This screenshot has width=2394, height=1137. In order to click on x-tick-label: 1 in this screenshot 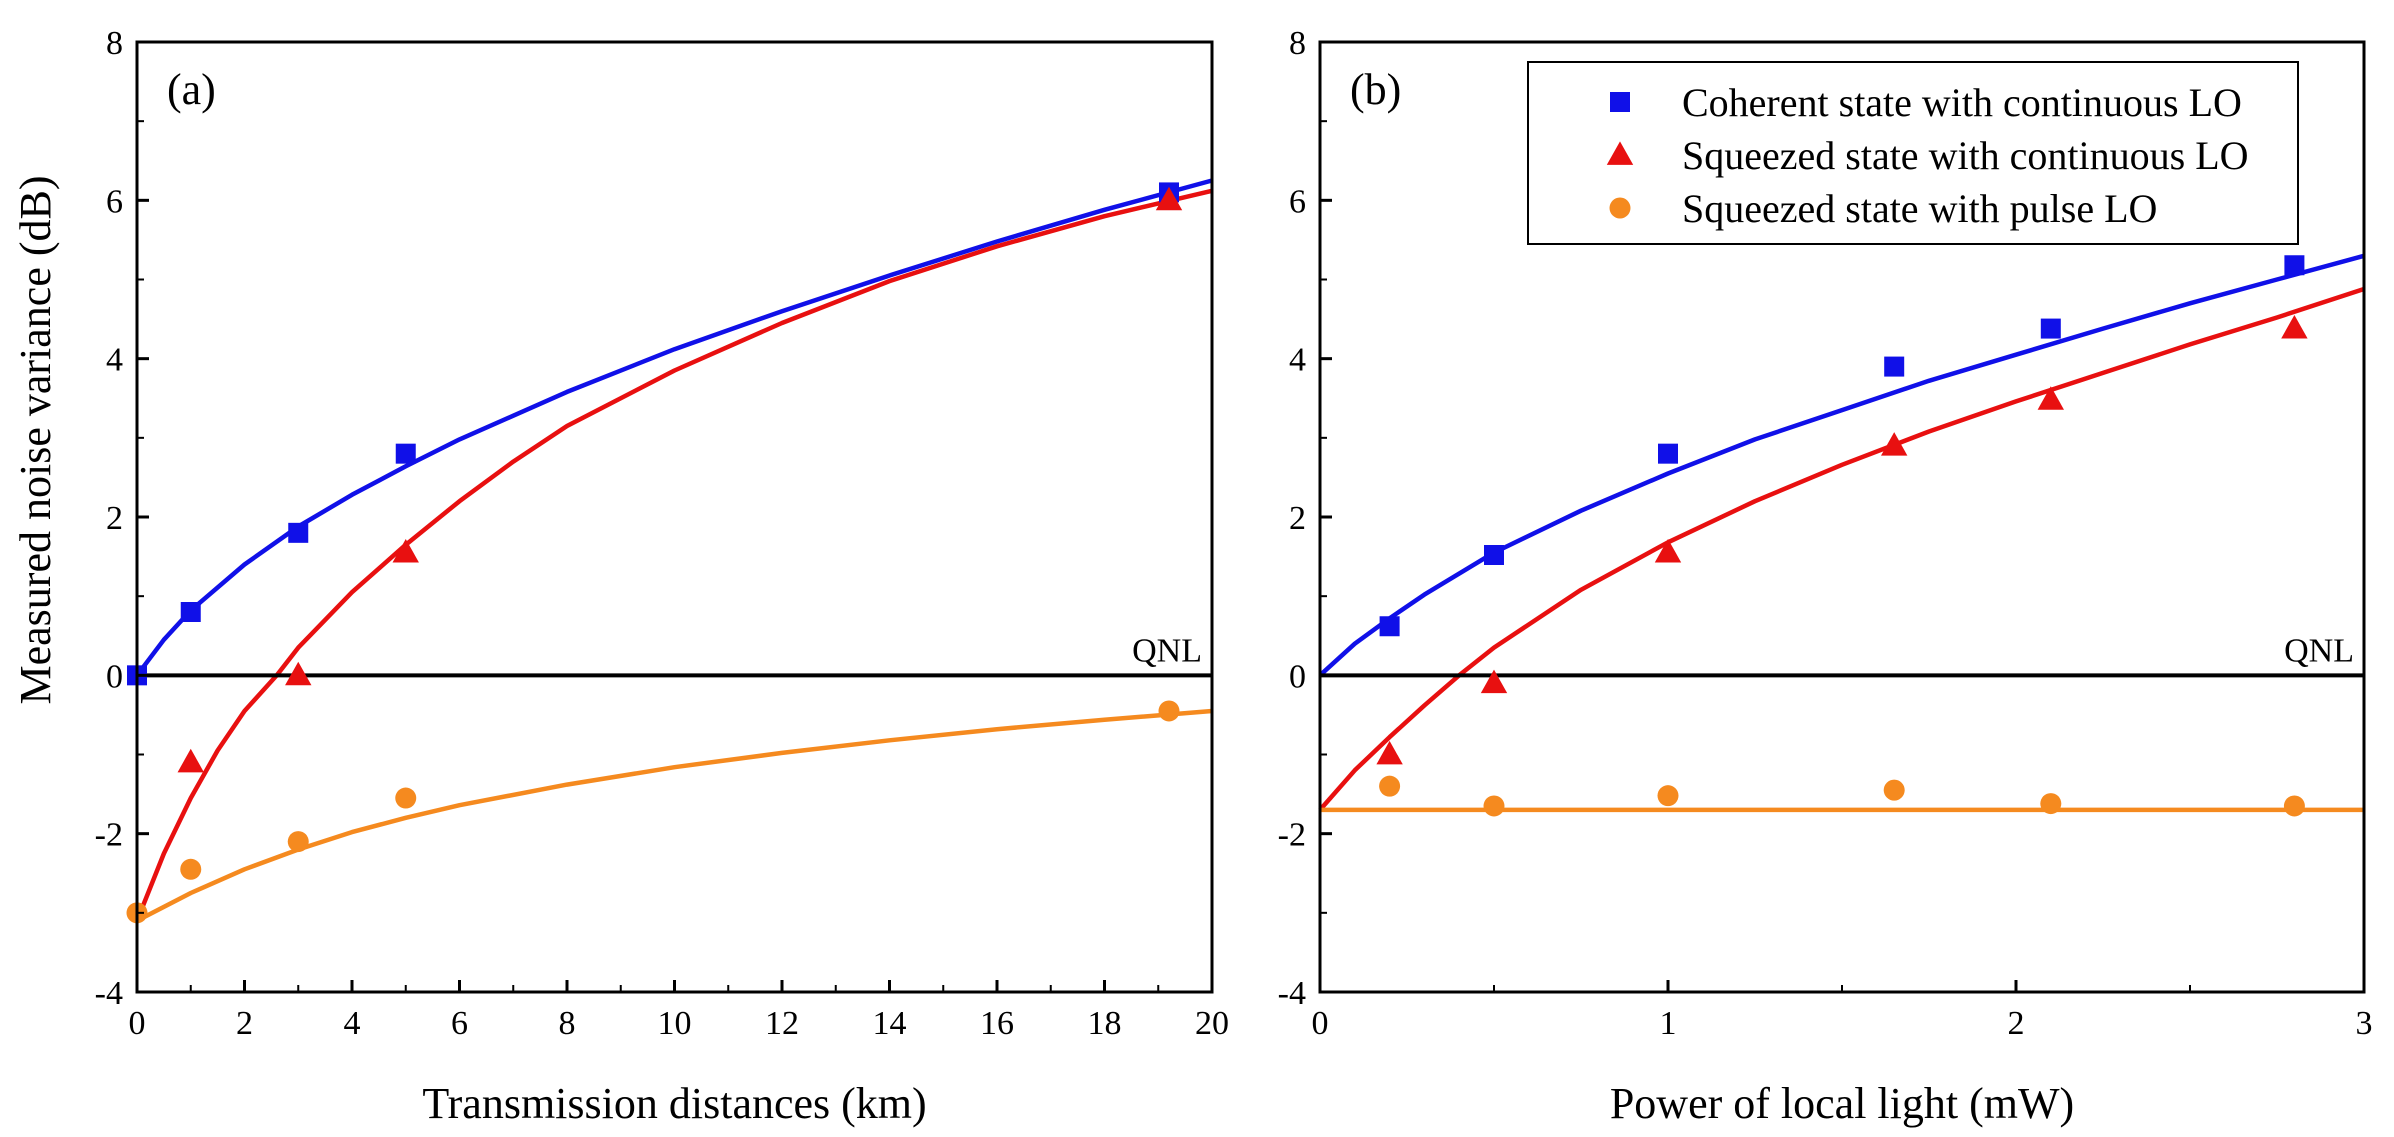, I will do `click(1668, 1023)`.